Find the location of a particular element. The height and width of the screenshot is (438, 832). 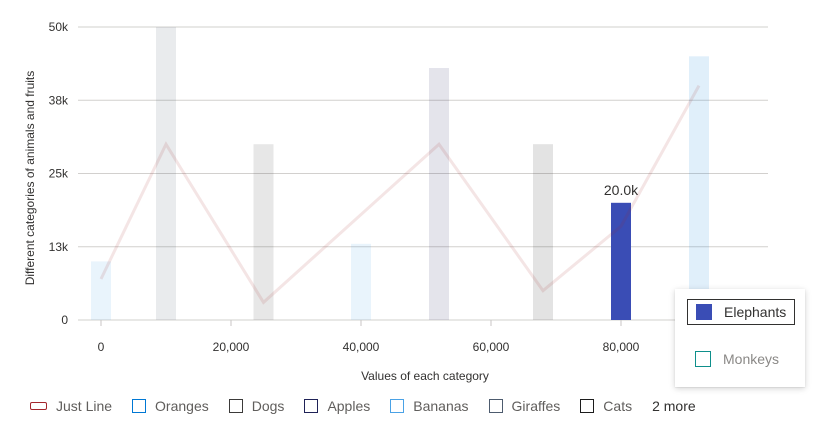

legend-label: Oranges is located at coordinates (182, 406).